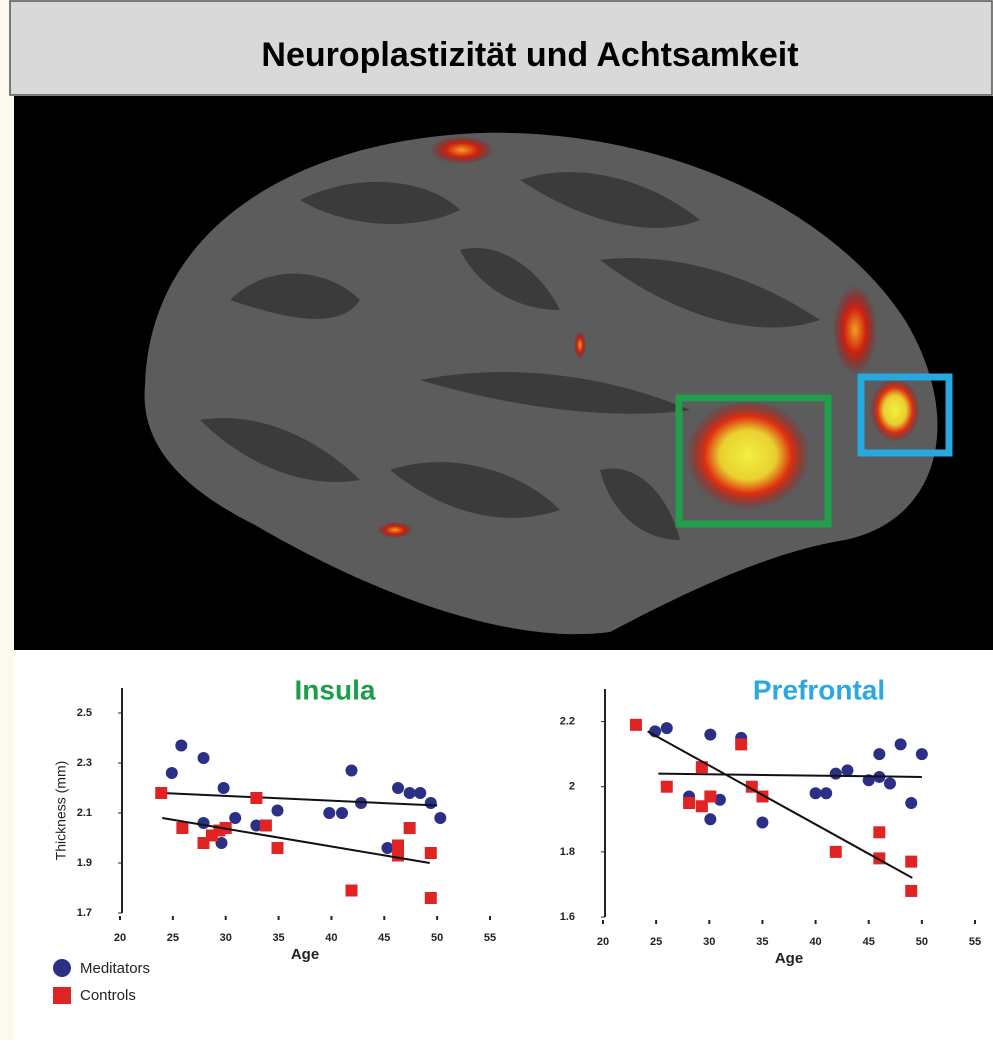  I want to click on x-tick-label: 35, so click(762, 942).